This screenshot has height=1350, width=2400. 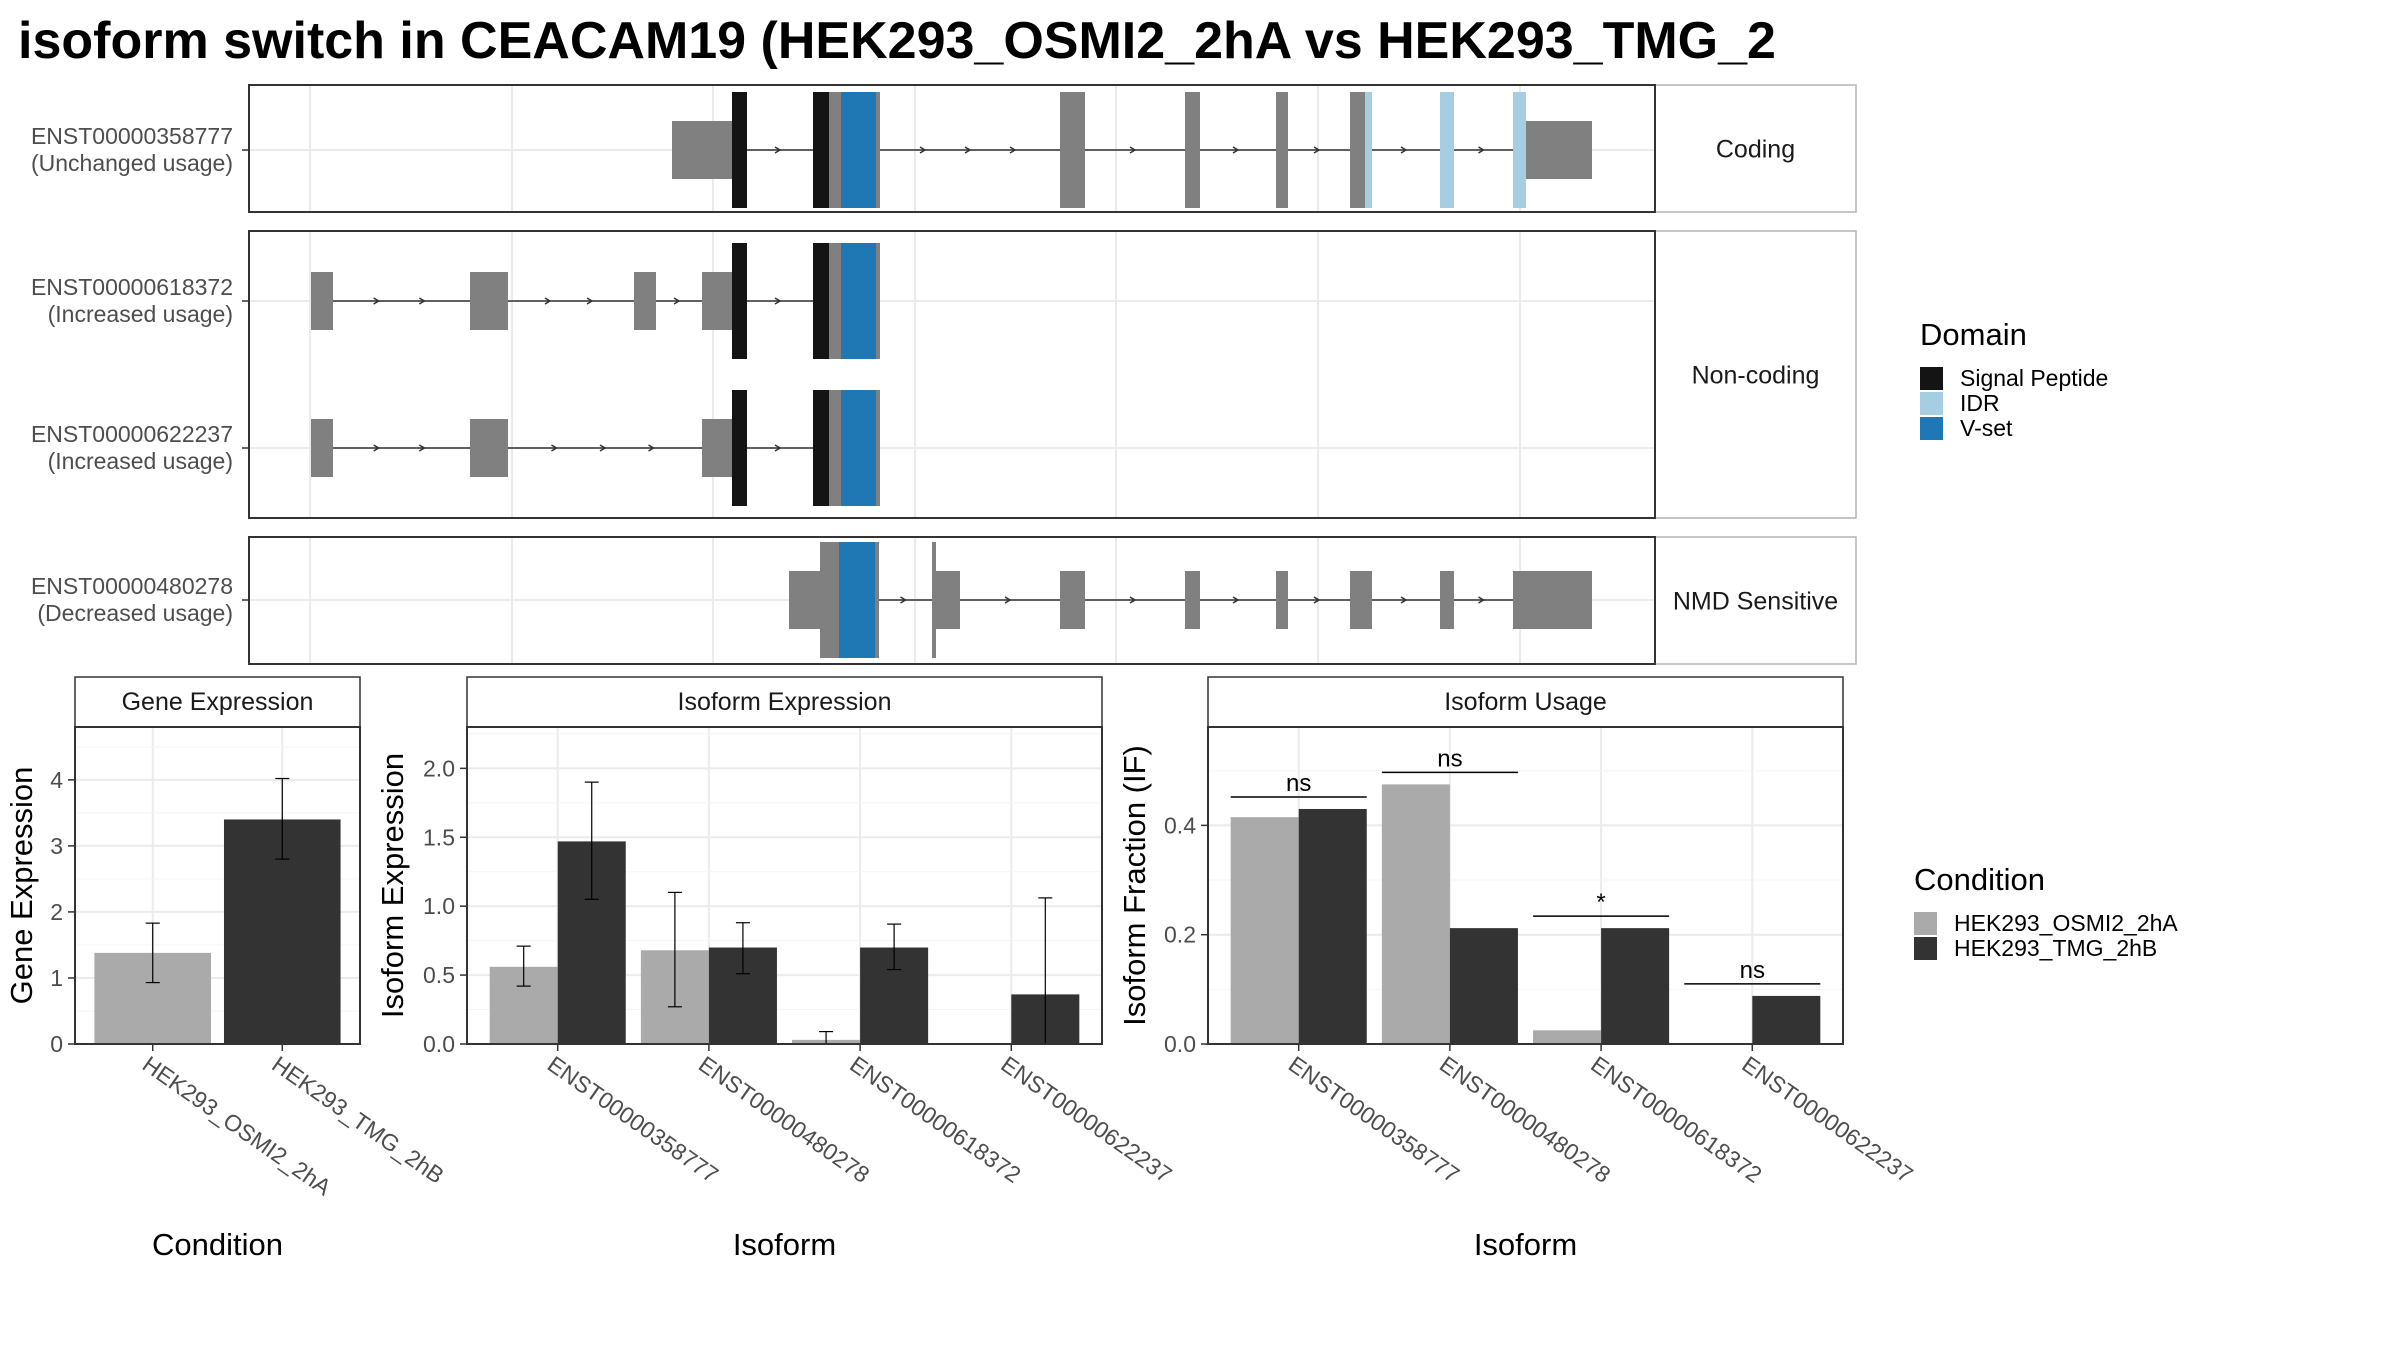 What do you see at coordinates (439, 768) in the screenshot?
I see `y-tick-label: 2.0` at bounding box center [439, 768].